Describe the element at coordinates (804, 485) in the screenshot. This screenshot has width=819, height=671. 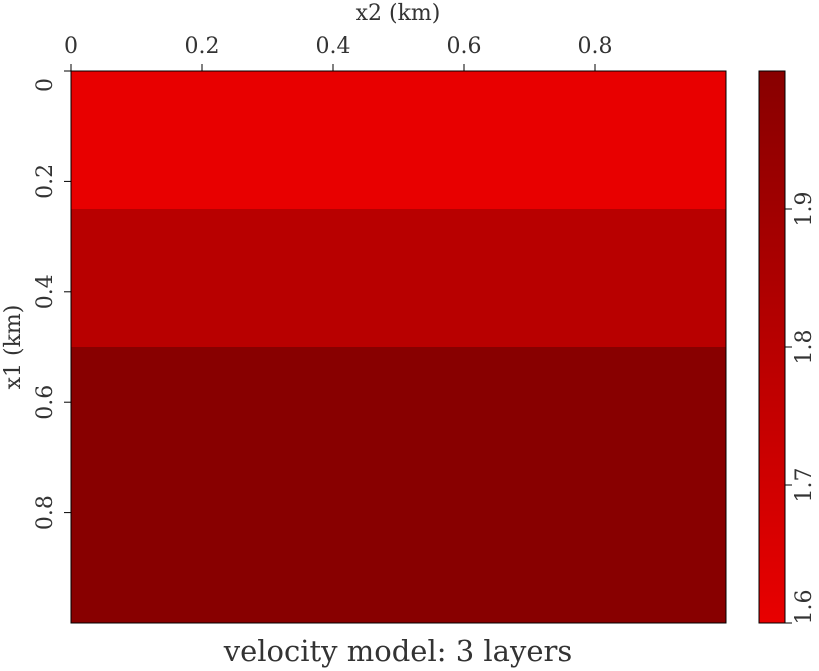
I see `colorbar-tick-label: 1.7` at that location.